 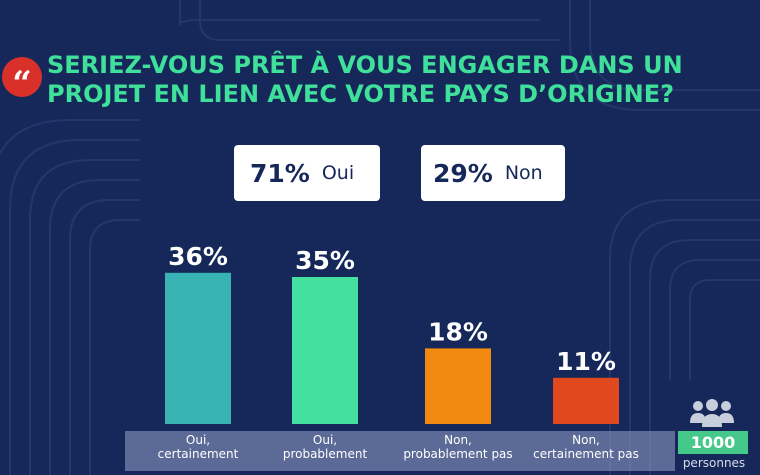 I want to click on bar-value-label-1: 36%, so click(x=198, y=256).